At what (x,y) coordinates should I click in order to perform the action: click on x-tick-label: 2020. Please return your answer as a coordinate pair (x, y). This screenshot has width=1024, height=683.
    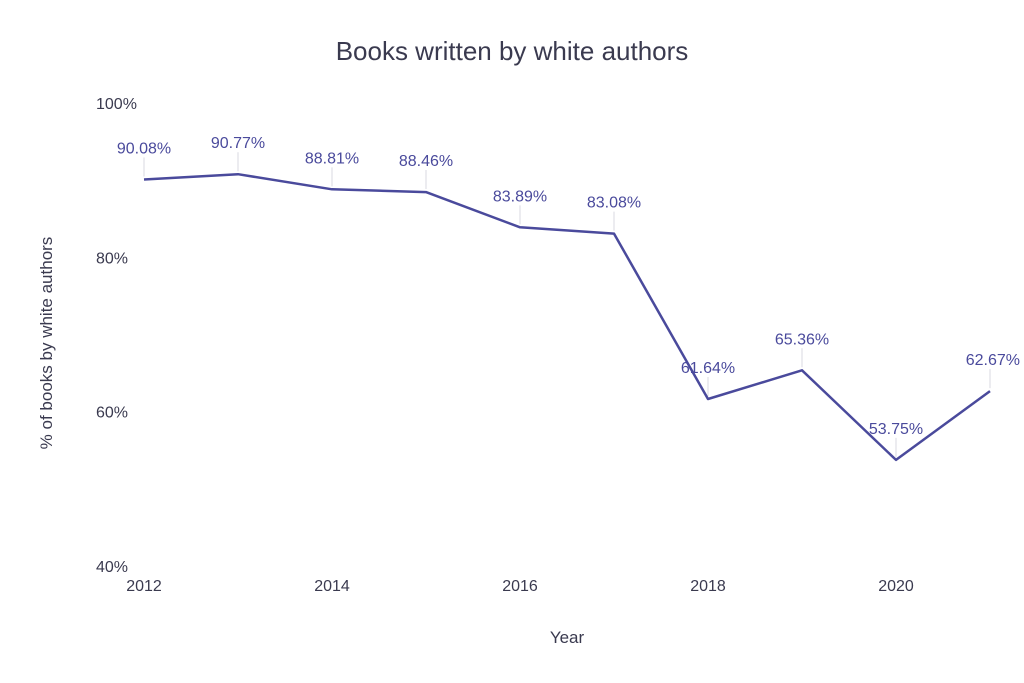
    Looking at the image, I should click on (896, 586).